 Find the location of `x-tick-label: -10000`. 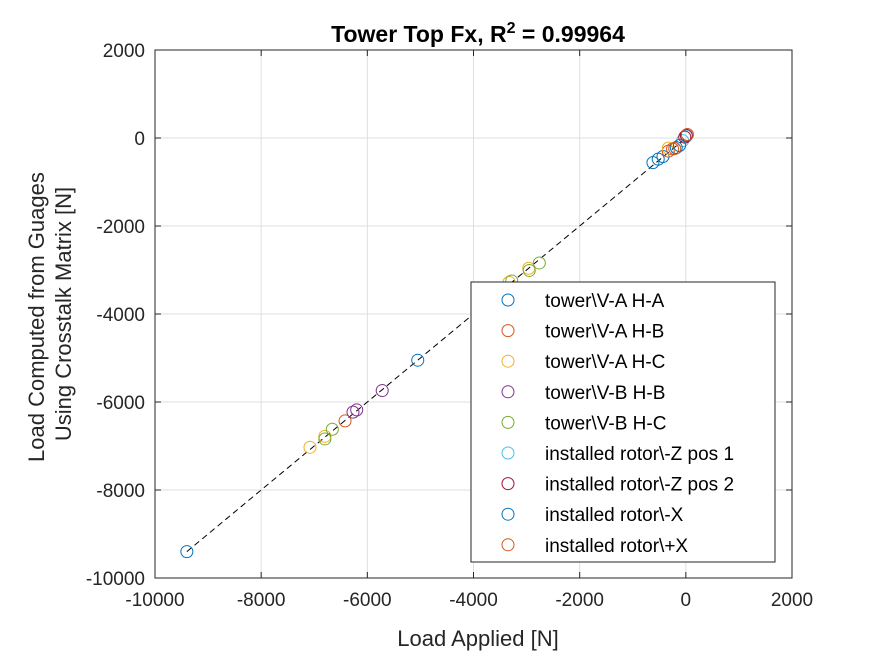

x-tick-label: -10000 is located at coordinates (154, 600).